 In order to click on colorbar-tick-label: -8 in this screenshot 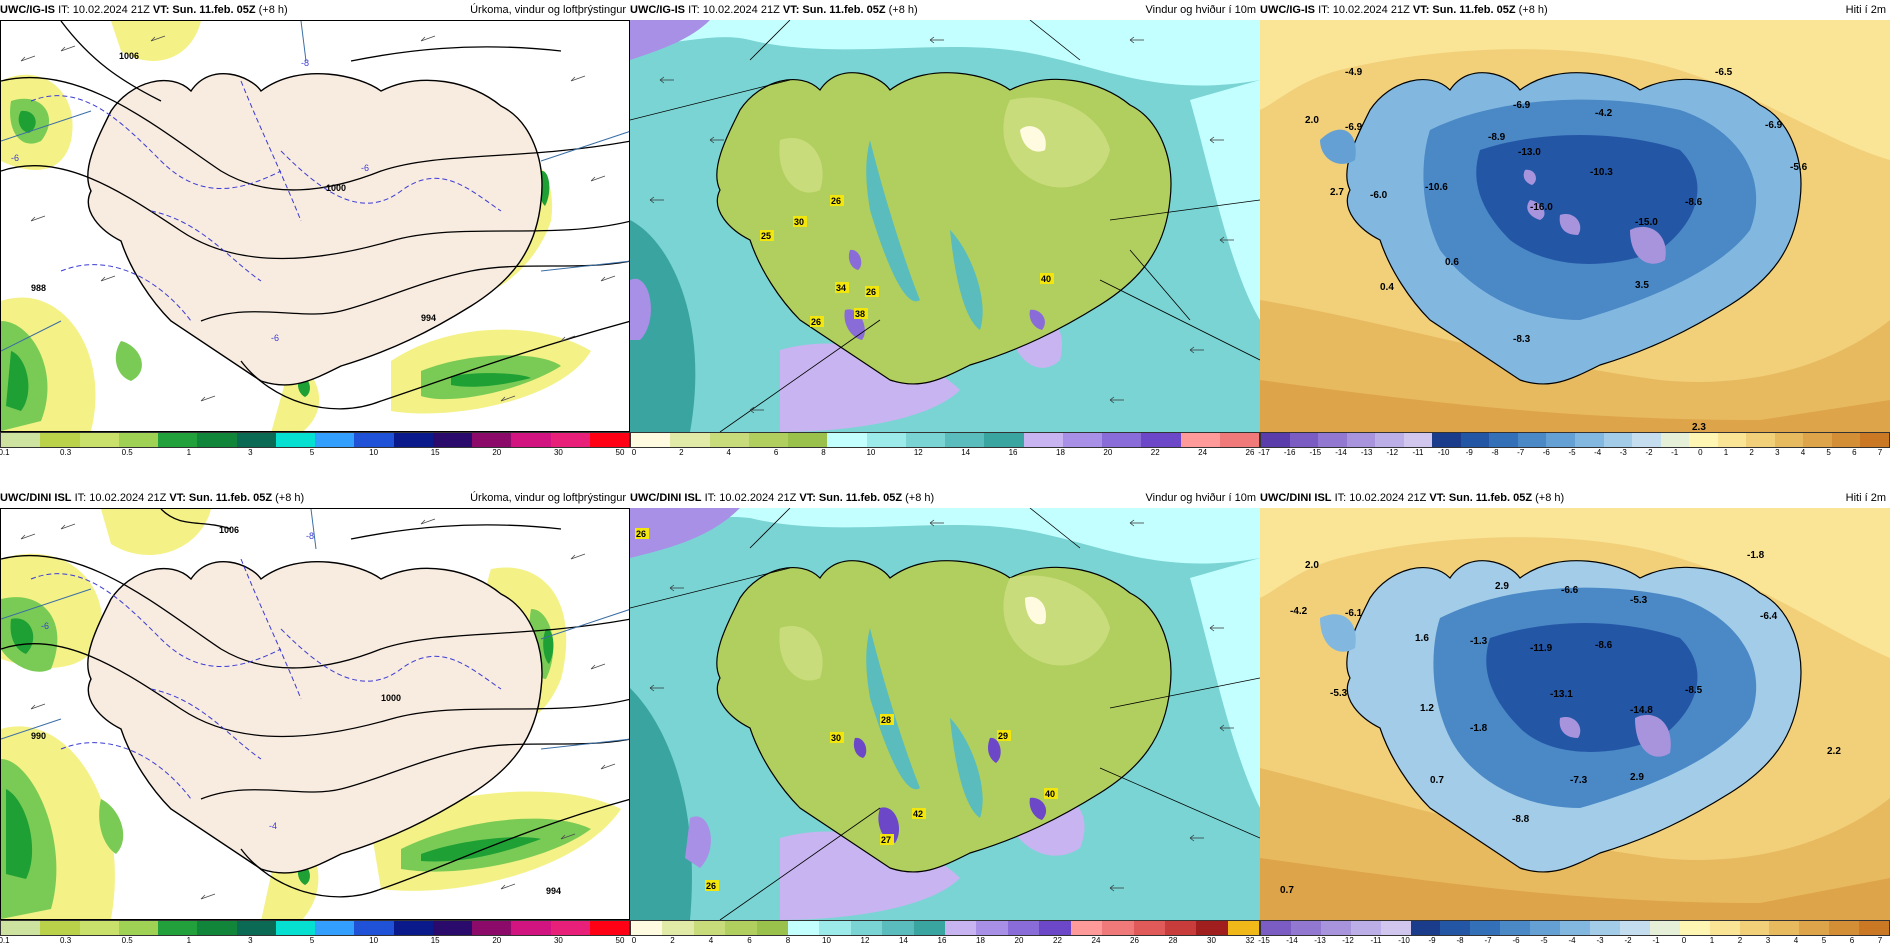, I will do `click(1460, 940)`.